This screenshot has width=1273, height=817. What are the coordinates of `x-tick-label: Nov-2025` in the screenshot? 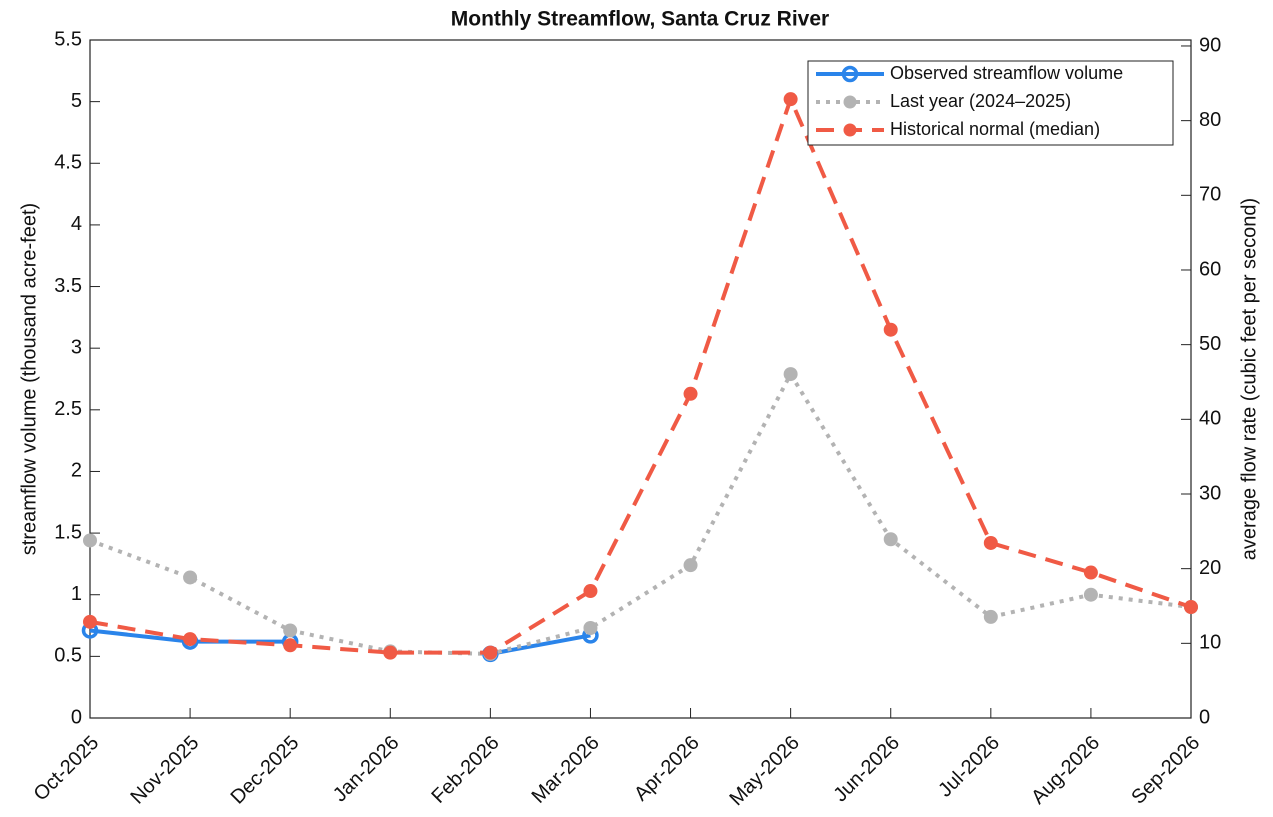 It's located at (164, 770).